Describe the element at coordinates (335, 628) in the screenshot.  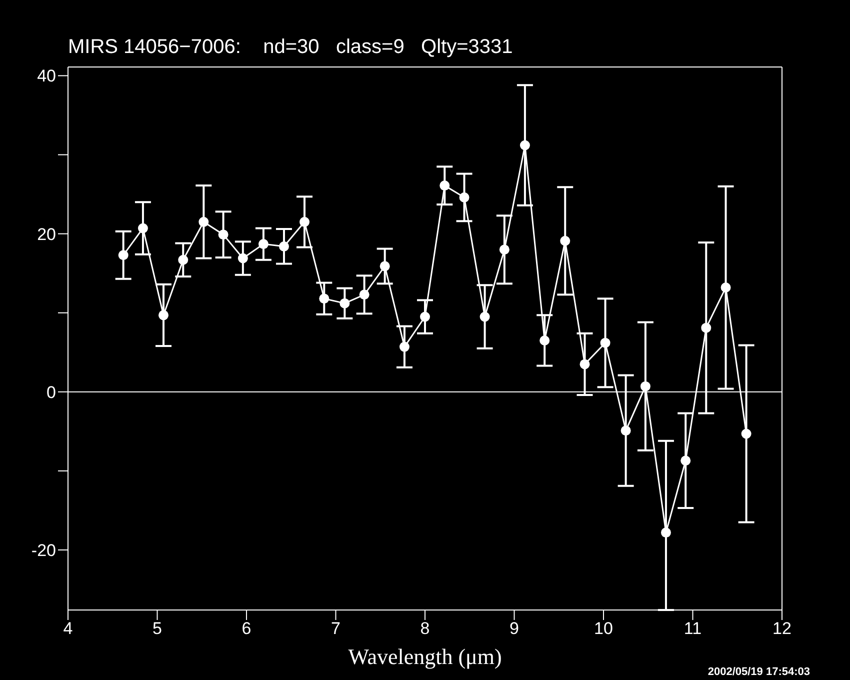
I see `x-tick-label: 7` at that location.